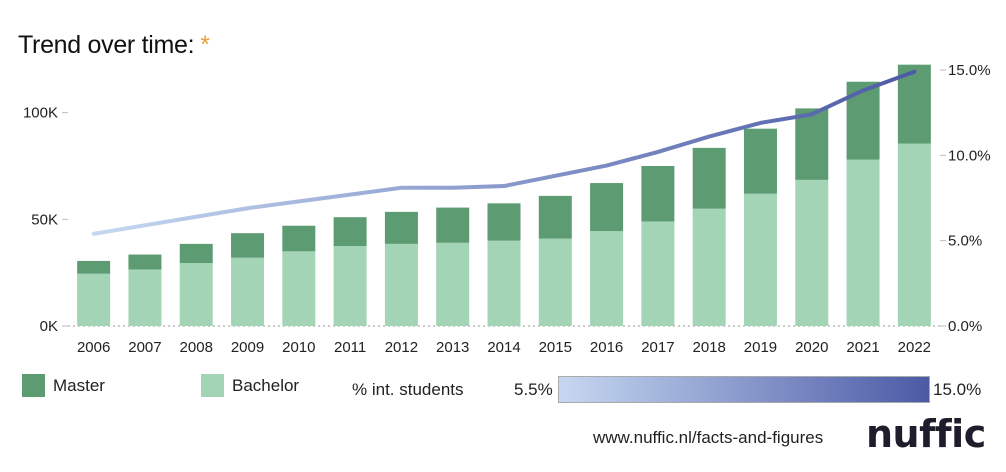 This screenshot has height=472, width=1006. Describe the element at coordinates (969, 155) in the screenshot. I see `y-right-tick-label: 10.0%` at that location.